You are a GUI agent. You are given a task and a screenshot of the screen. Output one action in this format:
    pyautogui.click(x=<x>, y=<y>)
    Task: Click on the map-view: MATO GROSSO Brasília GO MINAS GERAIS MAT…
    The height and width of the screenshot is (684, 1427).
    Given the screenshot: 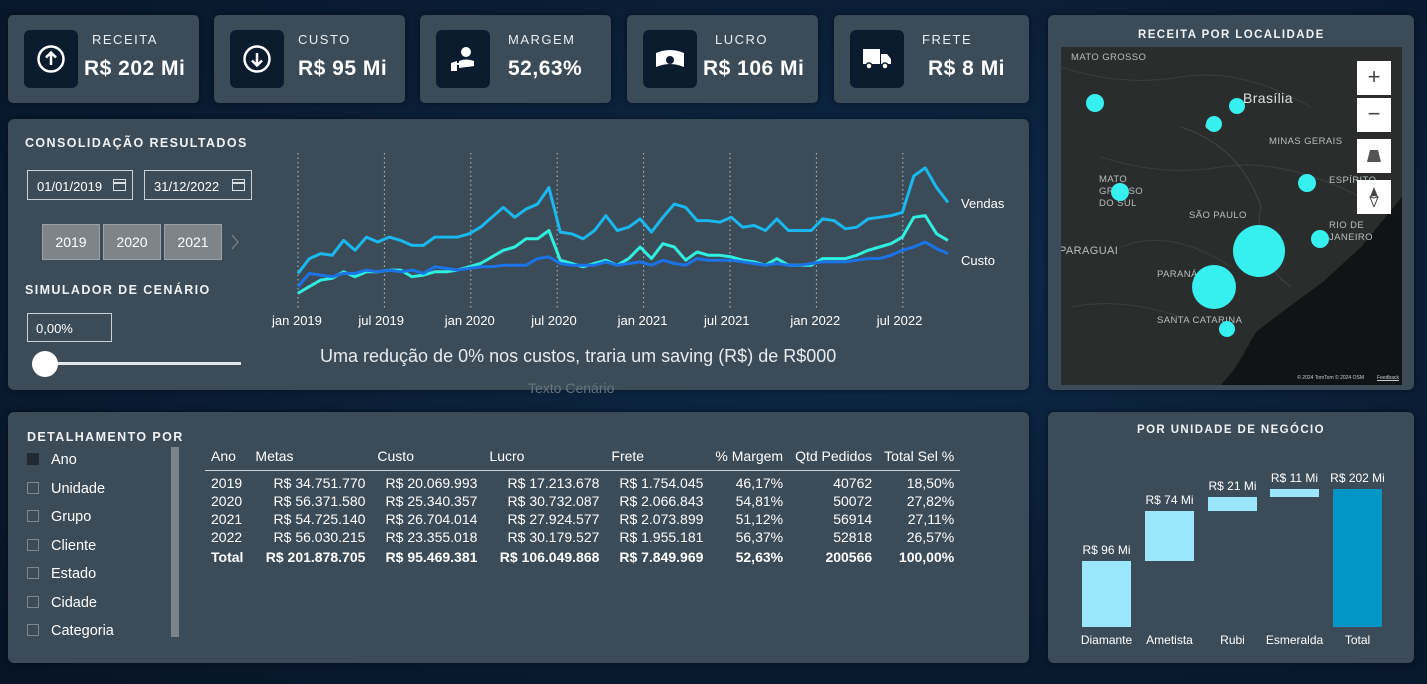 What is the action you would take?
    pyautogui.click(x=1231, y=216)
    